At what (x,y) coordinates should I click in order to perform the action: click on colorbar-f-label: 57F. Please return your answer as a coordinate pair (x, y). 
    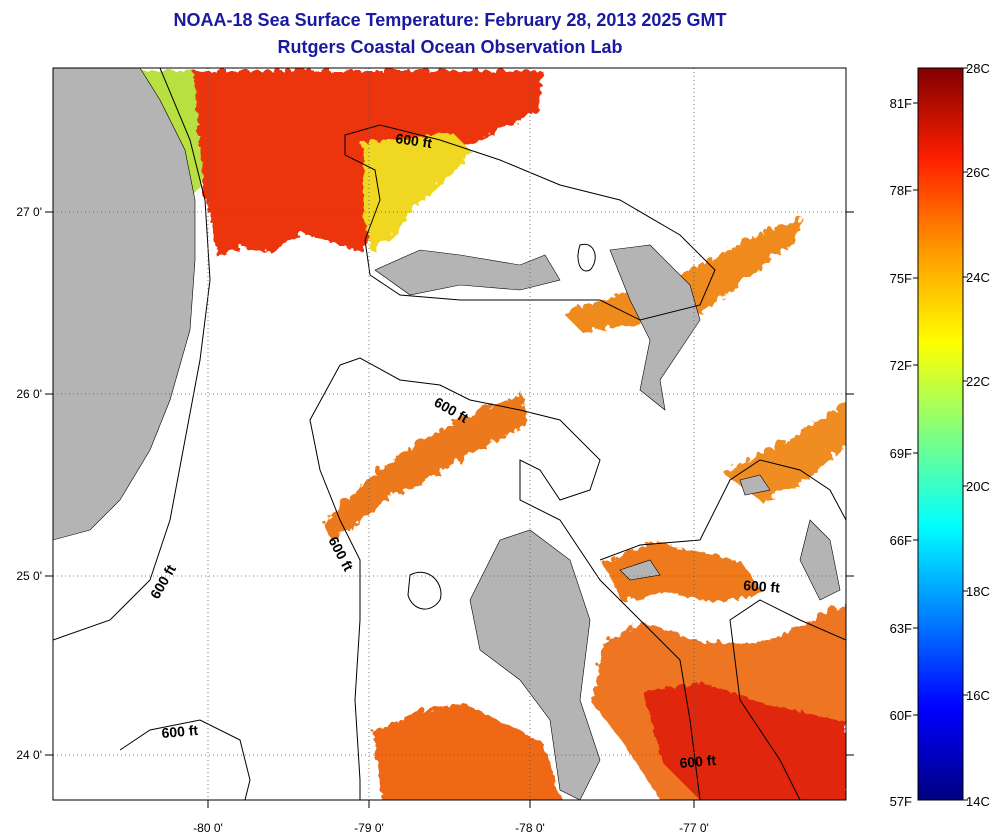
    Looking at the image, I should click on (901, 801).